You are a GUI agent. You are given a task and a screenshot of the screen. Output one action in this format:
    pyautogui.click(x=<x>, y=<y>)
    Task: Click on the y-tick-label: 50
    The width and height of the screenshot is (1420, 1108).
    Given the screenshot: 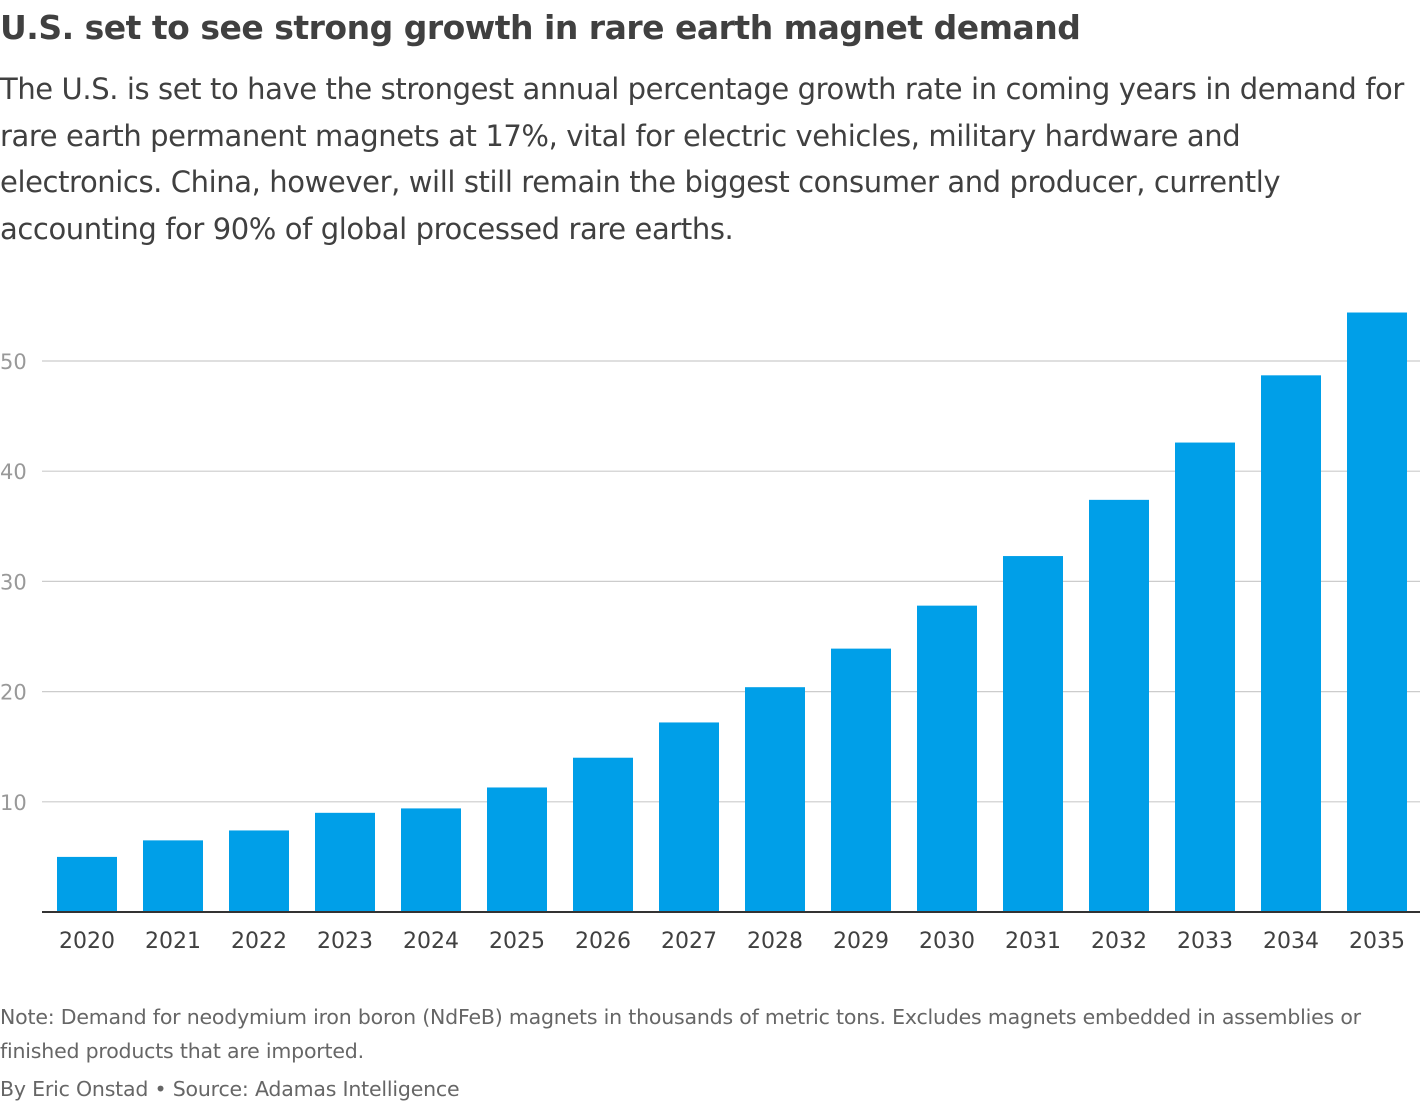 What is the action you would take?
    pyautogui.click(x=13, y=362)
    